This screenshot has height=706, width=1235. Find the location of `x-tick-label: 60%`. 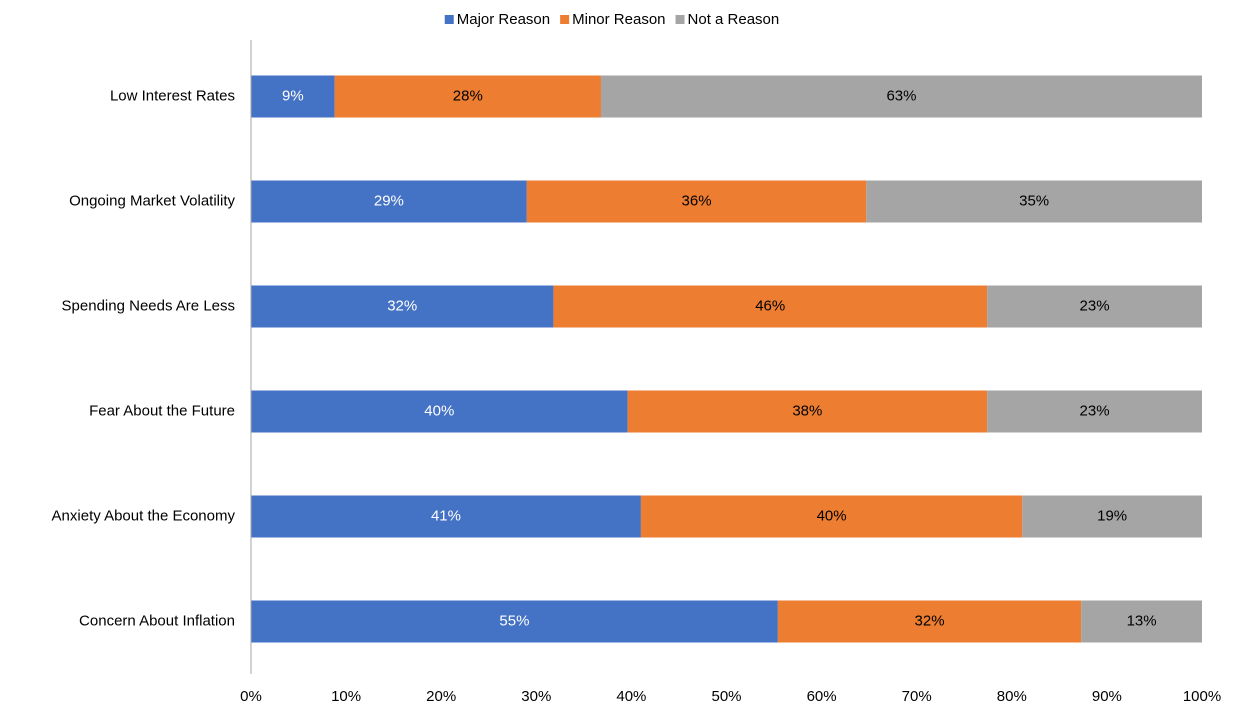

x-tick-label: 60% is located at coordinates (822, 696).